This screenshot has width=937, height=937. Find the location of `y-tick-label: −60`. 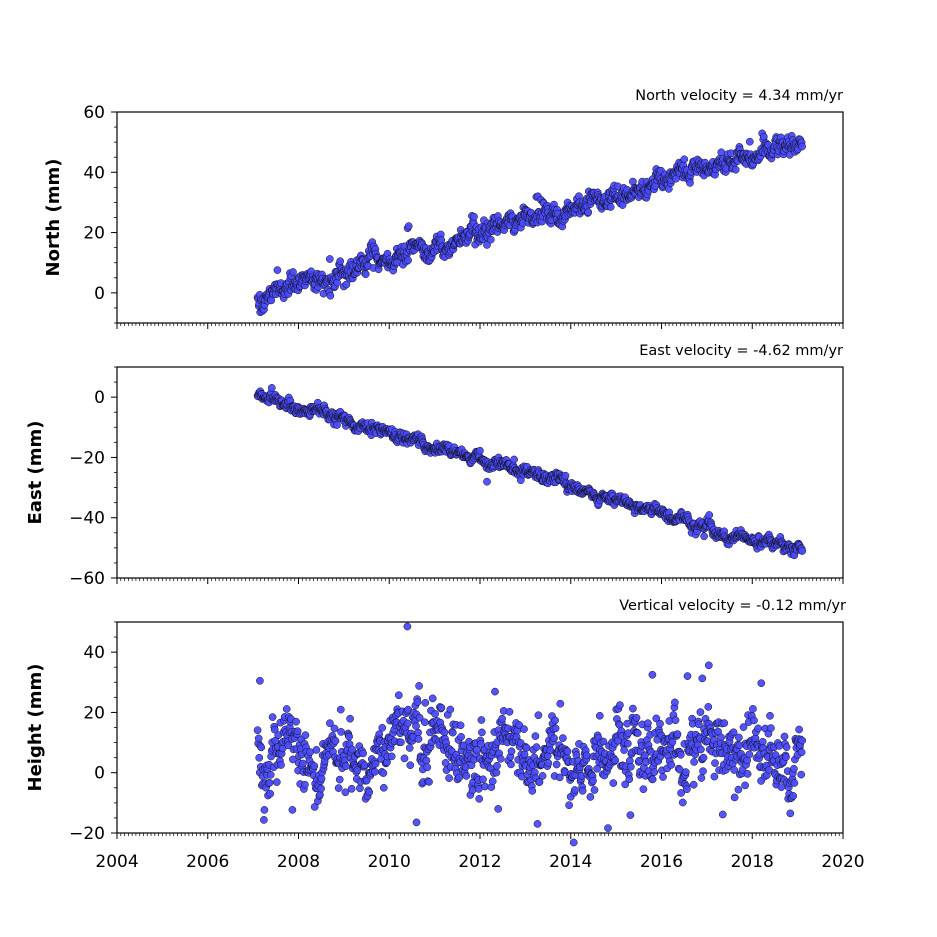

y-tick-label: −60 is located at coordinates (87, 579).